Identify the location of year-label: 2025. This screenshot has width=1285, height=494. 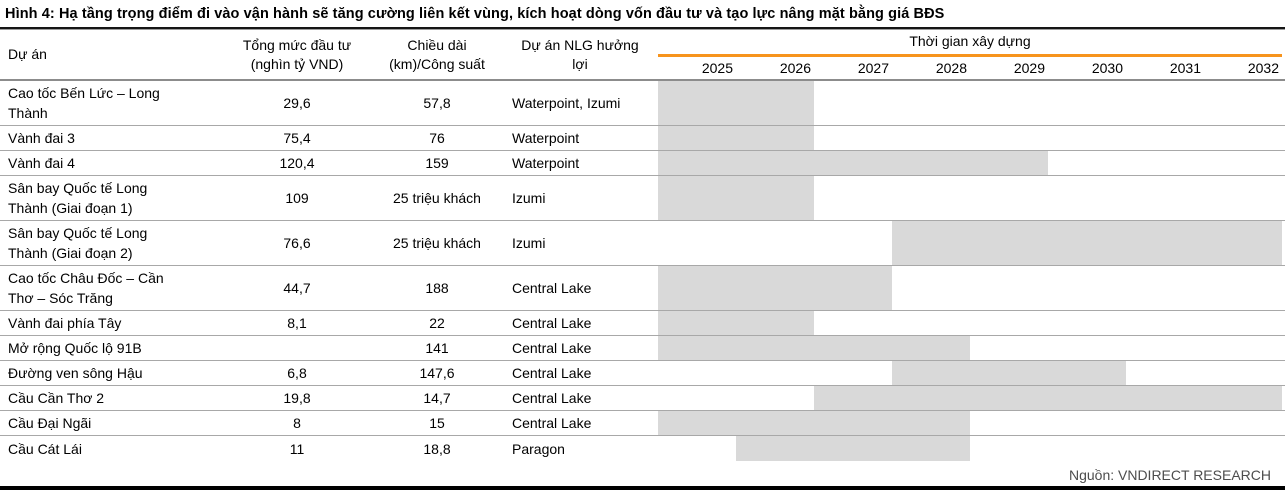
(717, 68).